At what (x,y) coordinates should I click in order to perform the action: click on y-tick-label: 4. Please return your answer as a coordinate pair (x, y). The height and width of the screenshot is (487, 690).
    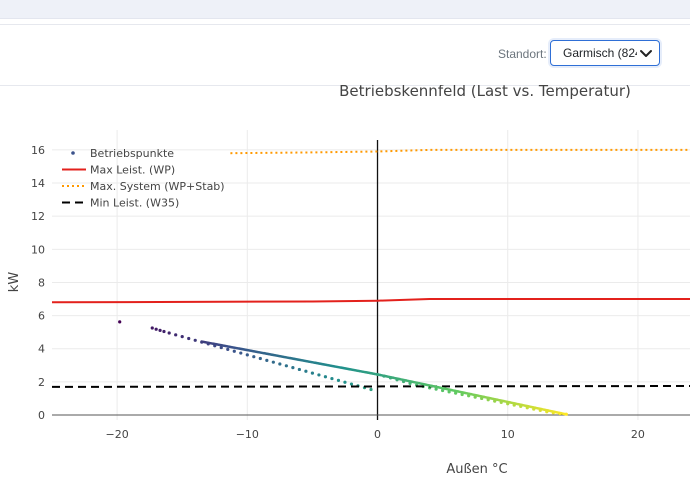
    Looking at the image, I should click on (41, 349).